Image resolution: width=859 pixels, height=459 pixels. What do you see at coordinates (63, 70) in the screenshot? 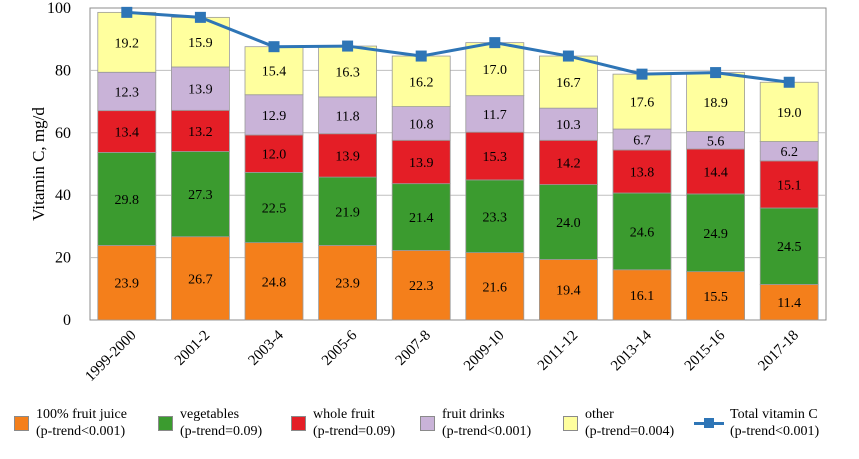
I see `y-tick-label-80: 80` at bounding box center [63, 70].